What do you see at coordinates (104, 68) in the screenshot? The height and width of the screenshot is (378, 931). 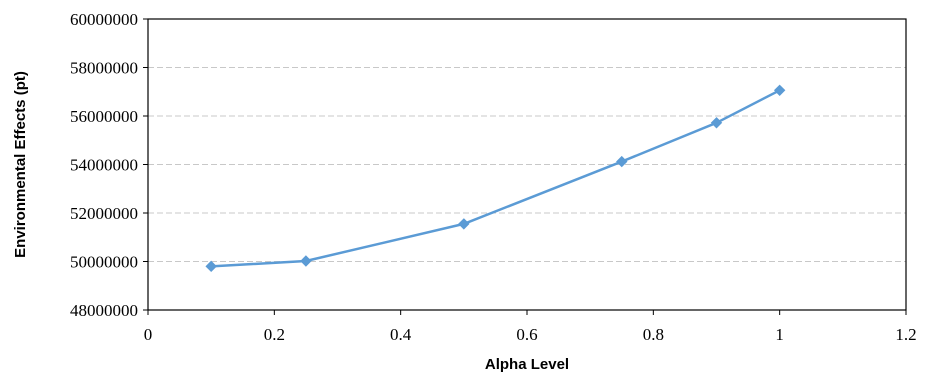 I see `y-tick-label: 58000000` at bounding box center [104, 68].